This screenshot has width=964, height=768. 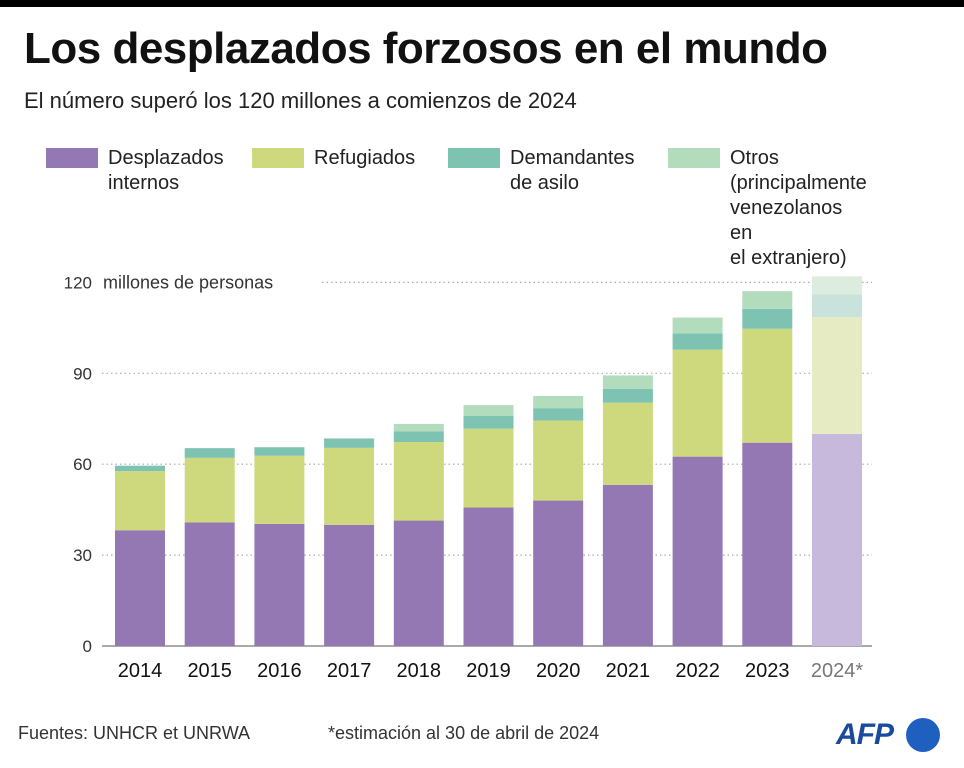 What do you see at coordinates (188, 282) in the screenshot?
I see `y-unit-label: millones de personas` at bounding box center [188, 282].